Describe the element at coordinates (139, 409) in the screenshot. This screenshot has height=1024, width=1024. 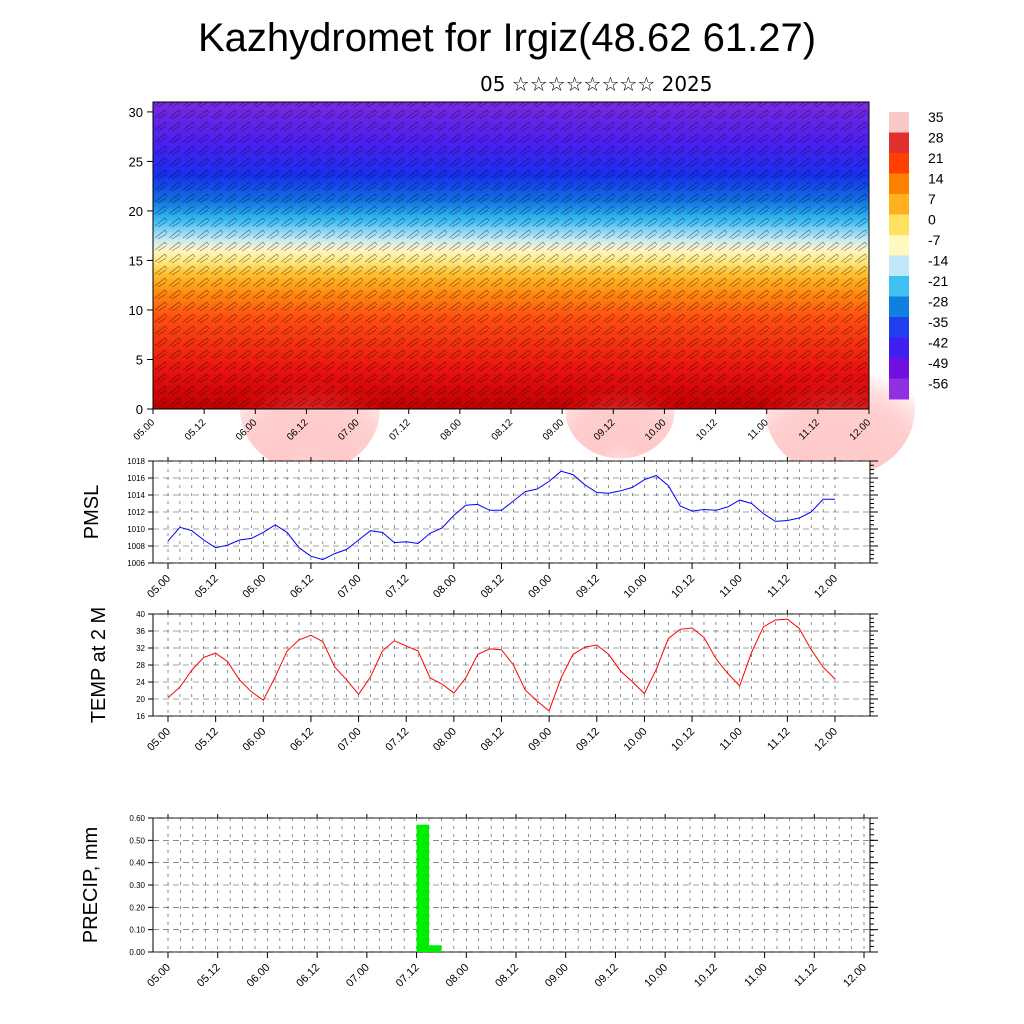
I see `y-tick-label: 0` at that location.